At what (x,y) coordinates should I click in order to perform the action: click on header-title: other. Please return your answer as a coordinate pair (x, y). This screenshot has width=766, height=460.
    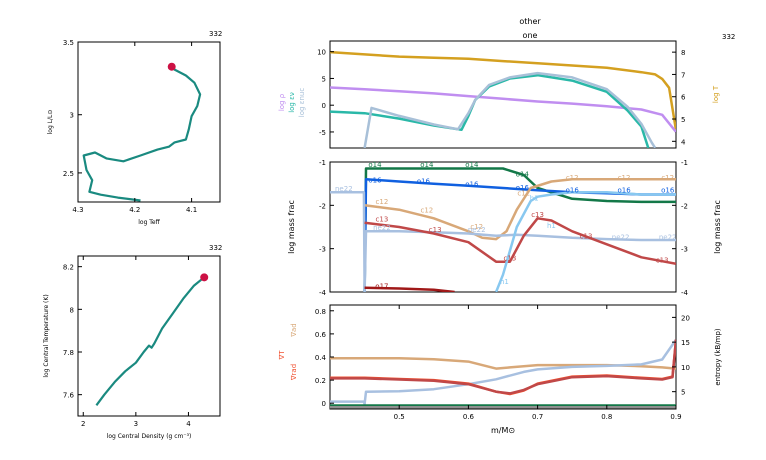
    Looking at the image, I should click on (530, 21).